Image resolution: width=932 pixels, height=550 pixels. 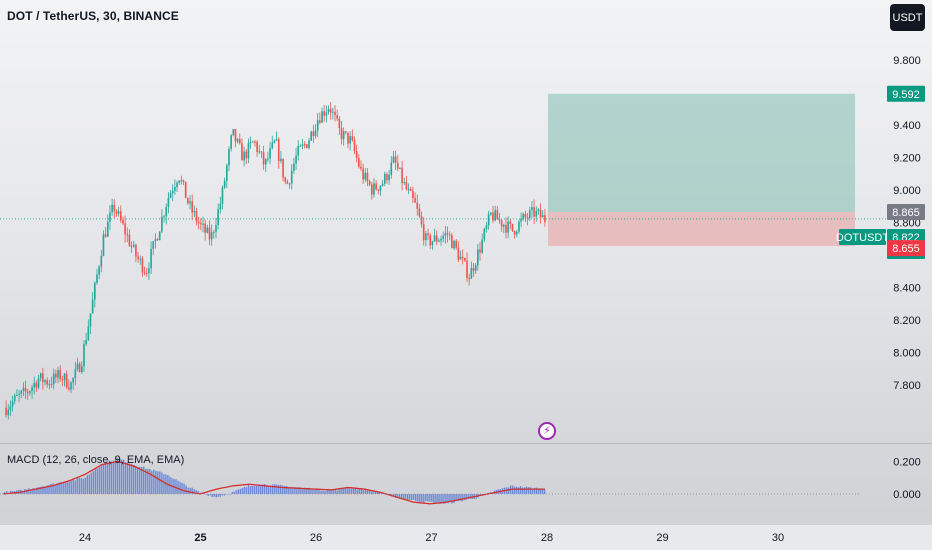 I want to click on time-tick-label: 24, so click(x=85, y=538).